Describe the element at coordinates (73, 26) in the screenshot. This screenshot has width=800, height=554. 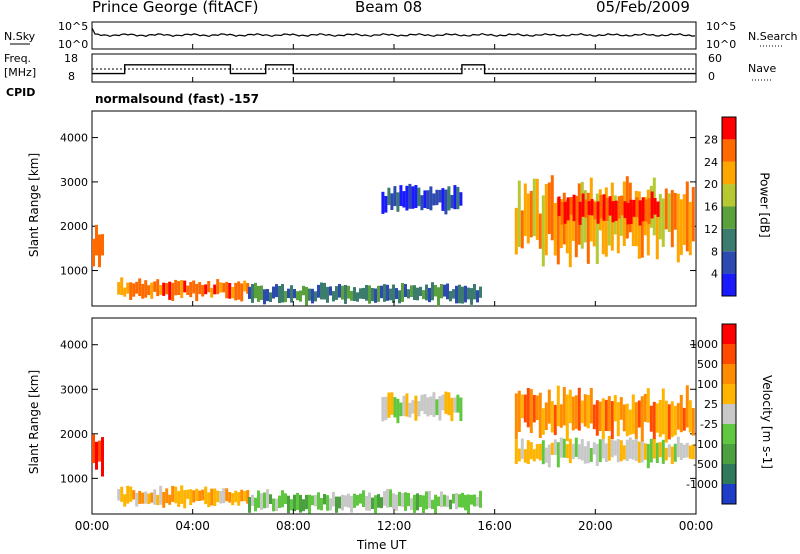
I see `nsky-tick-top: 10^5` at that location.